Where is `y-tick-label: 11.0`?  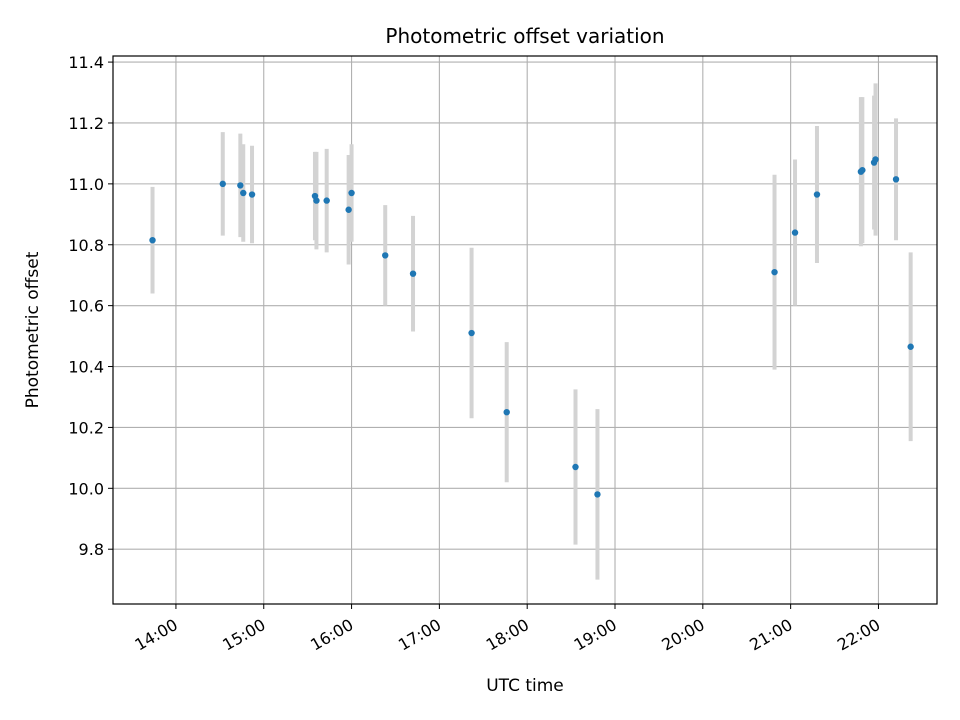 y-tick-label: 11.0 is located at coordinates (86, 184).